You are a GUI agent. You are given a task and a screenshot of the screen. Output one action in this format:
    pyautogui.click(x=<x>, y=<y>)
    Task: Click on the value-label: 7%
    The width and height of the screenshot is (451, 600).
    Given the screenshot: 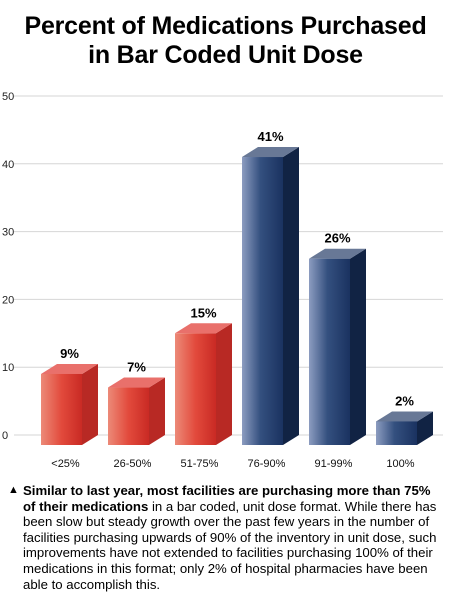 What is the action you would take?
    pyautogui.click(x=136, y=367)
    